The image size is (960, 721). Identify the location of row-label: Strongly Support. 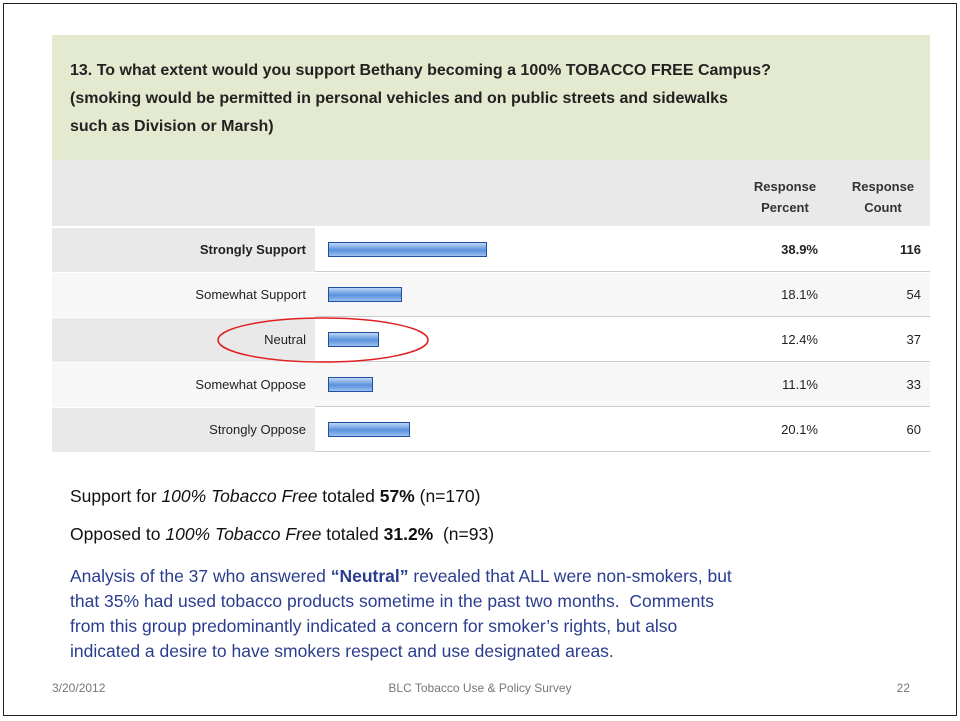
(183, 250).